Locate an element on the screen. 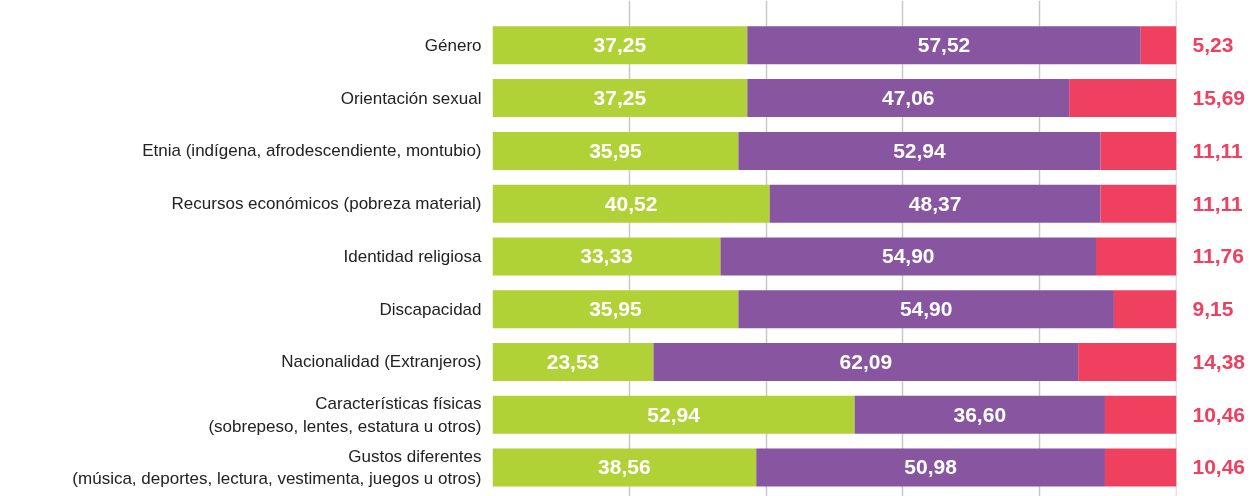 The width and height of the screenshot is (1253, 496). y-tick-label: Identidad religiosa is located at coordinates (413, 256).